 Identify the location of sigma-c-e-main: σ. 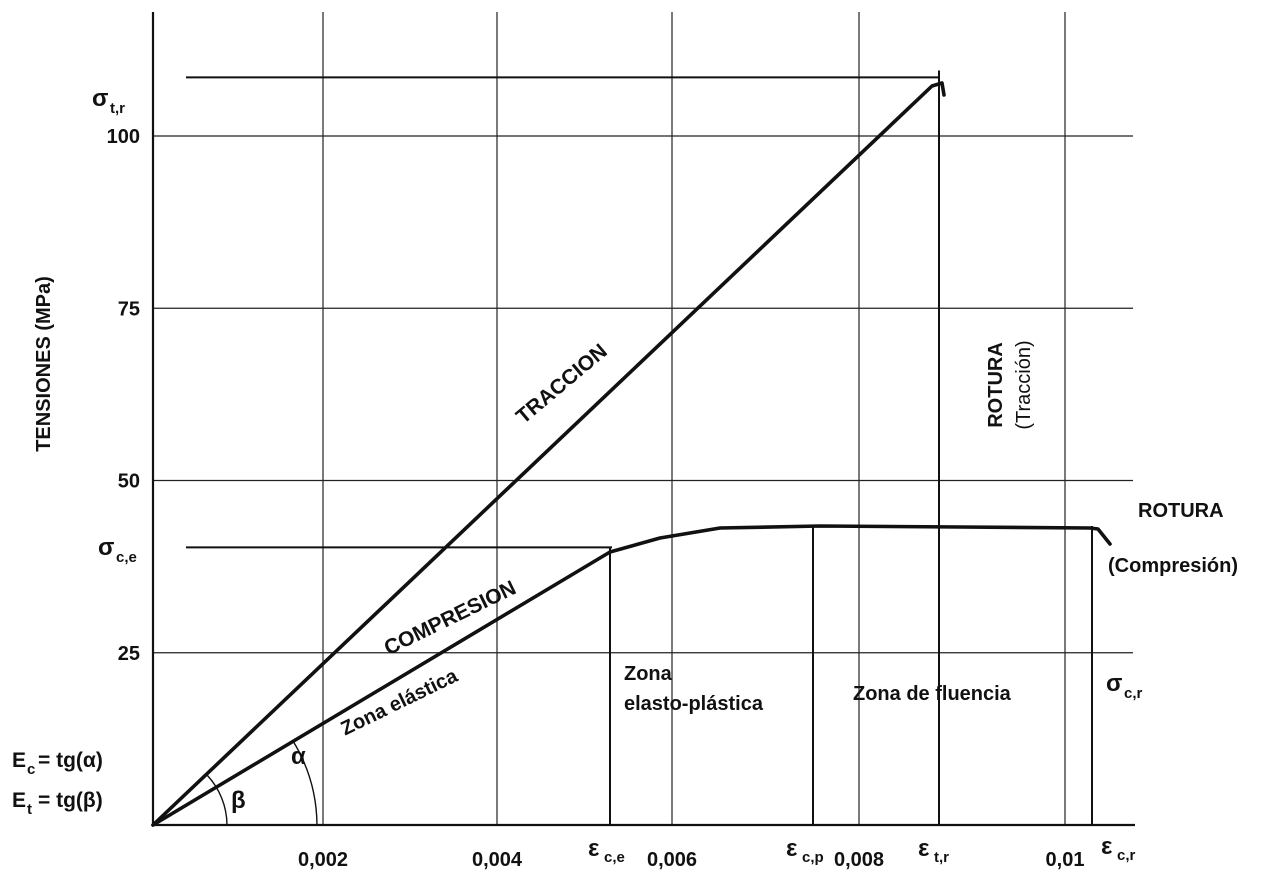
(106, 547).